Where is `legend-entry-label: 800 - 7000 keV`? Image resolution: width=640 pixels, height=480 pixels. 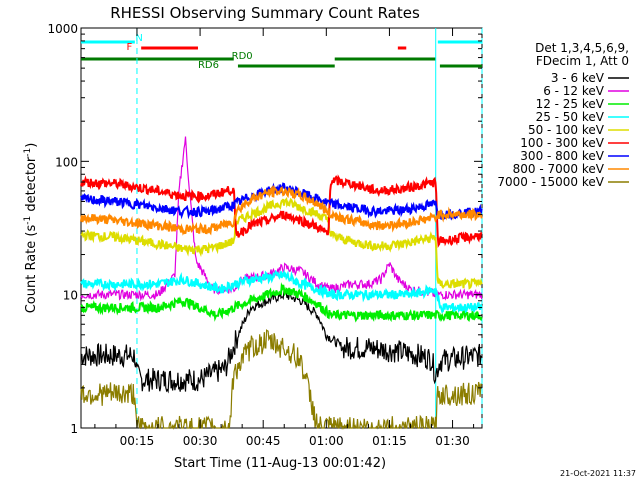 legend-entry-label: 800 - 7000 keV is located at coordinates (559, 169).